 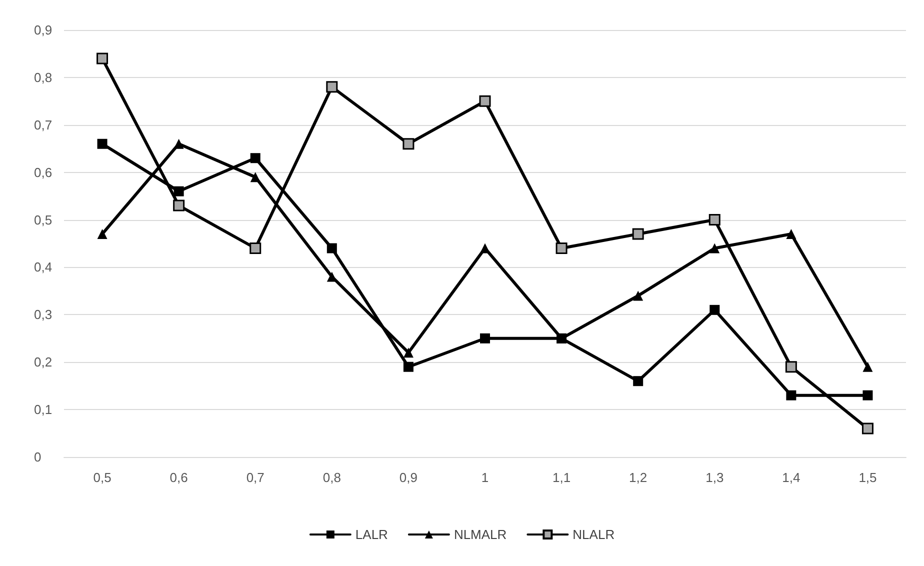 What do you see at coordinates (715, 477) in the screenshot?
I see `x-tick-label: 1,3` at bounding box center [715, 477].